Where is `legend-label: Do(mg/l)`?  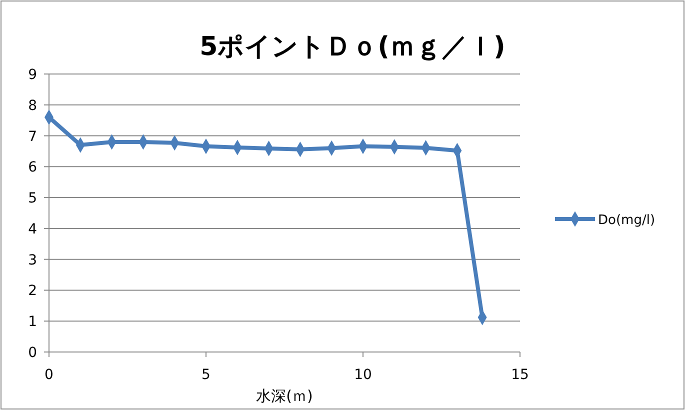 legend-label: Do(mg/l) is located at coordinates (627, 220).